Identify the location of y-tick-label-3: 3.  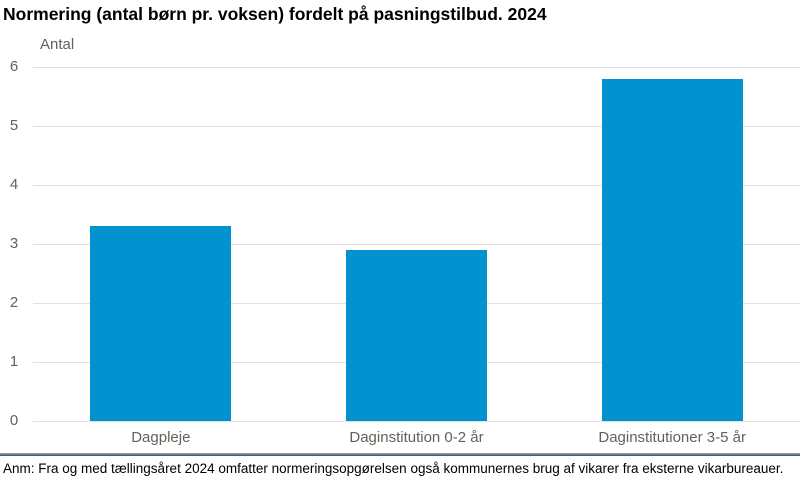
(14, 243).